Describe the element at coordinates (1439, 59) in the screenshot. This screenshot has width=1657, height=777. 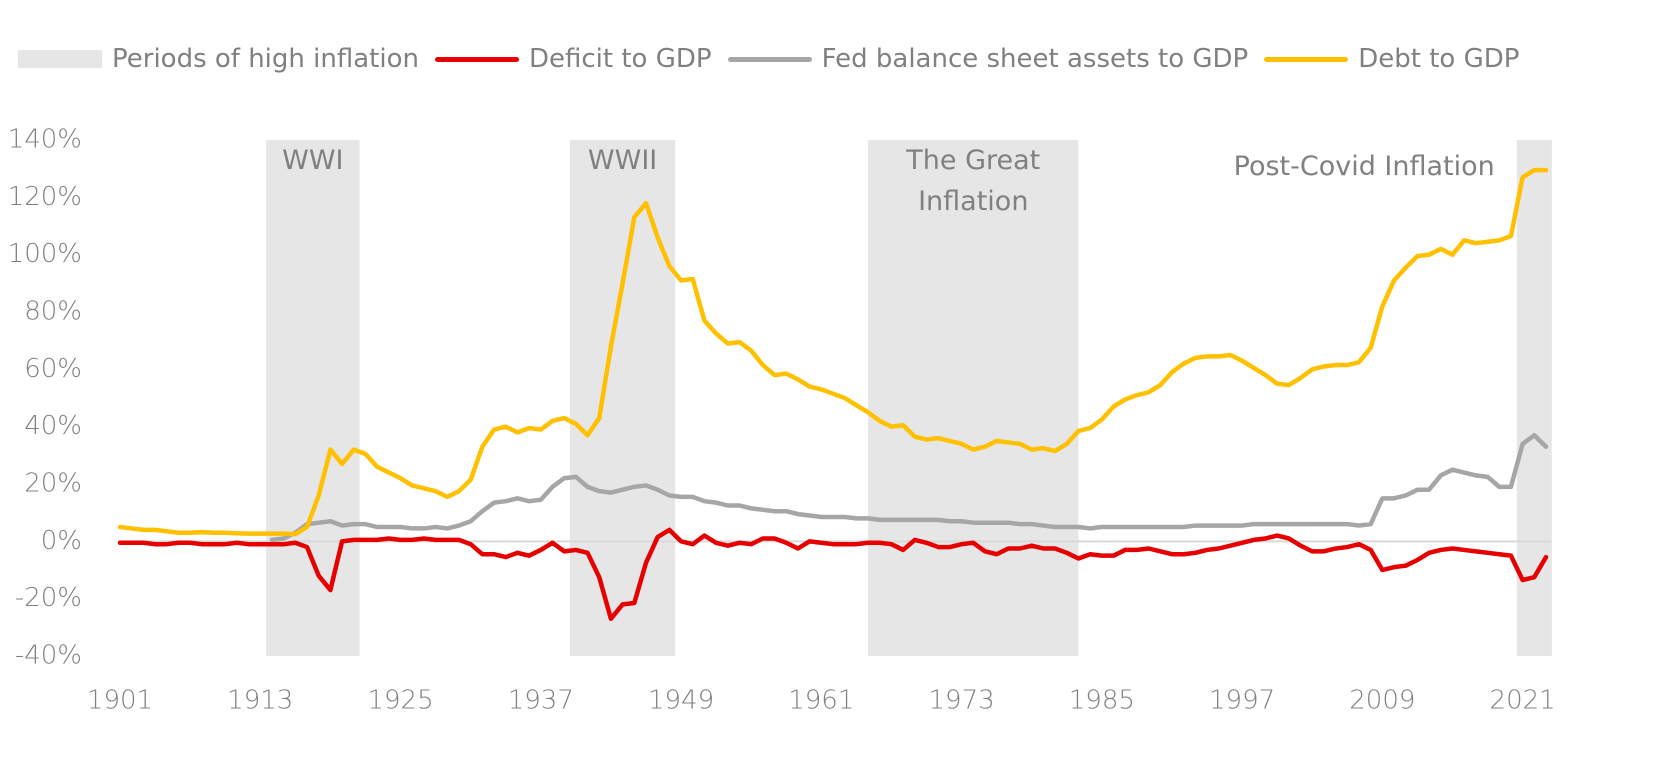
I see `legend-label: Debt to GDP` at that location.